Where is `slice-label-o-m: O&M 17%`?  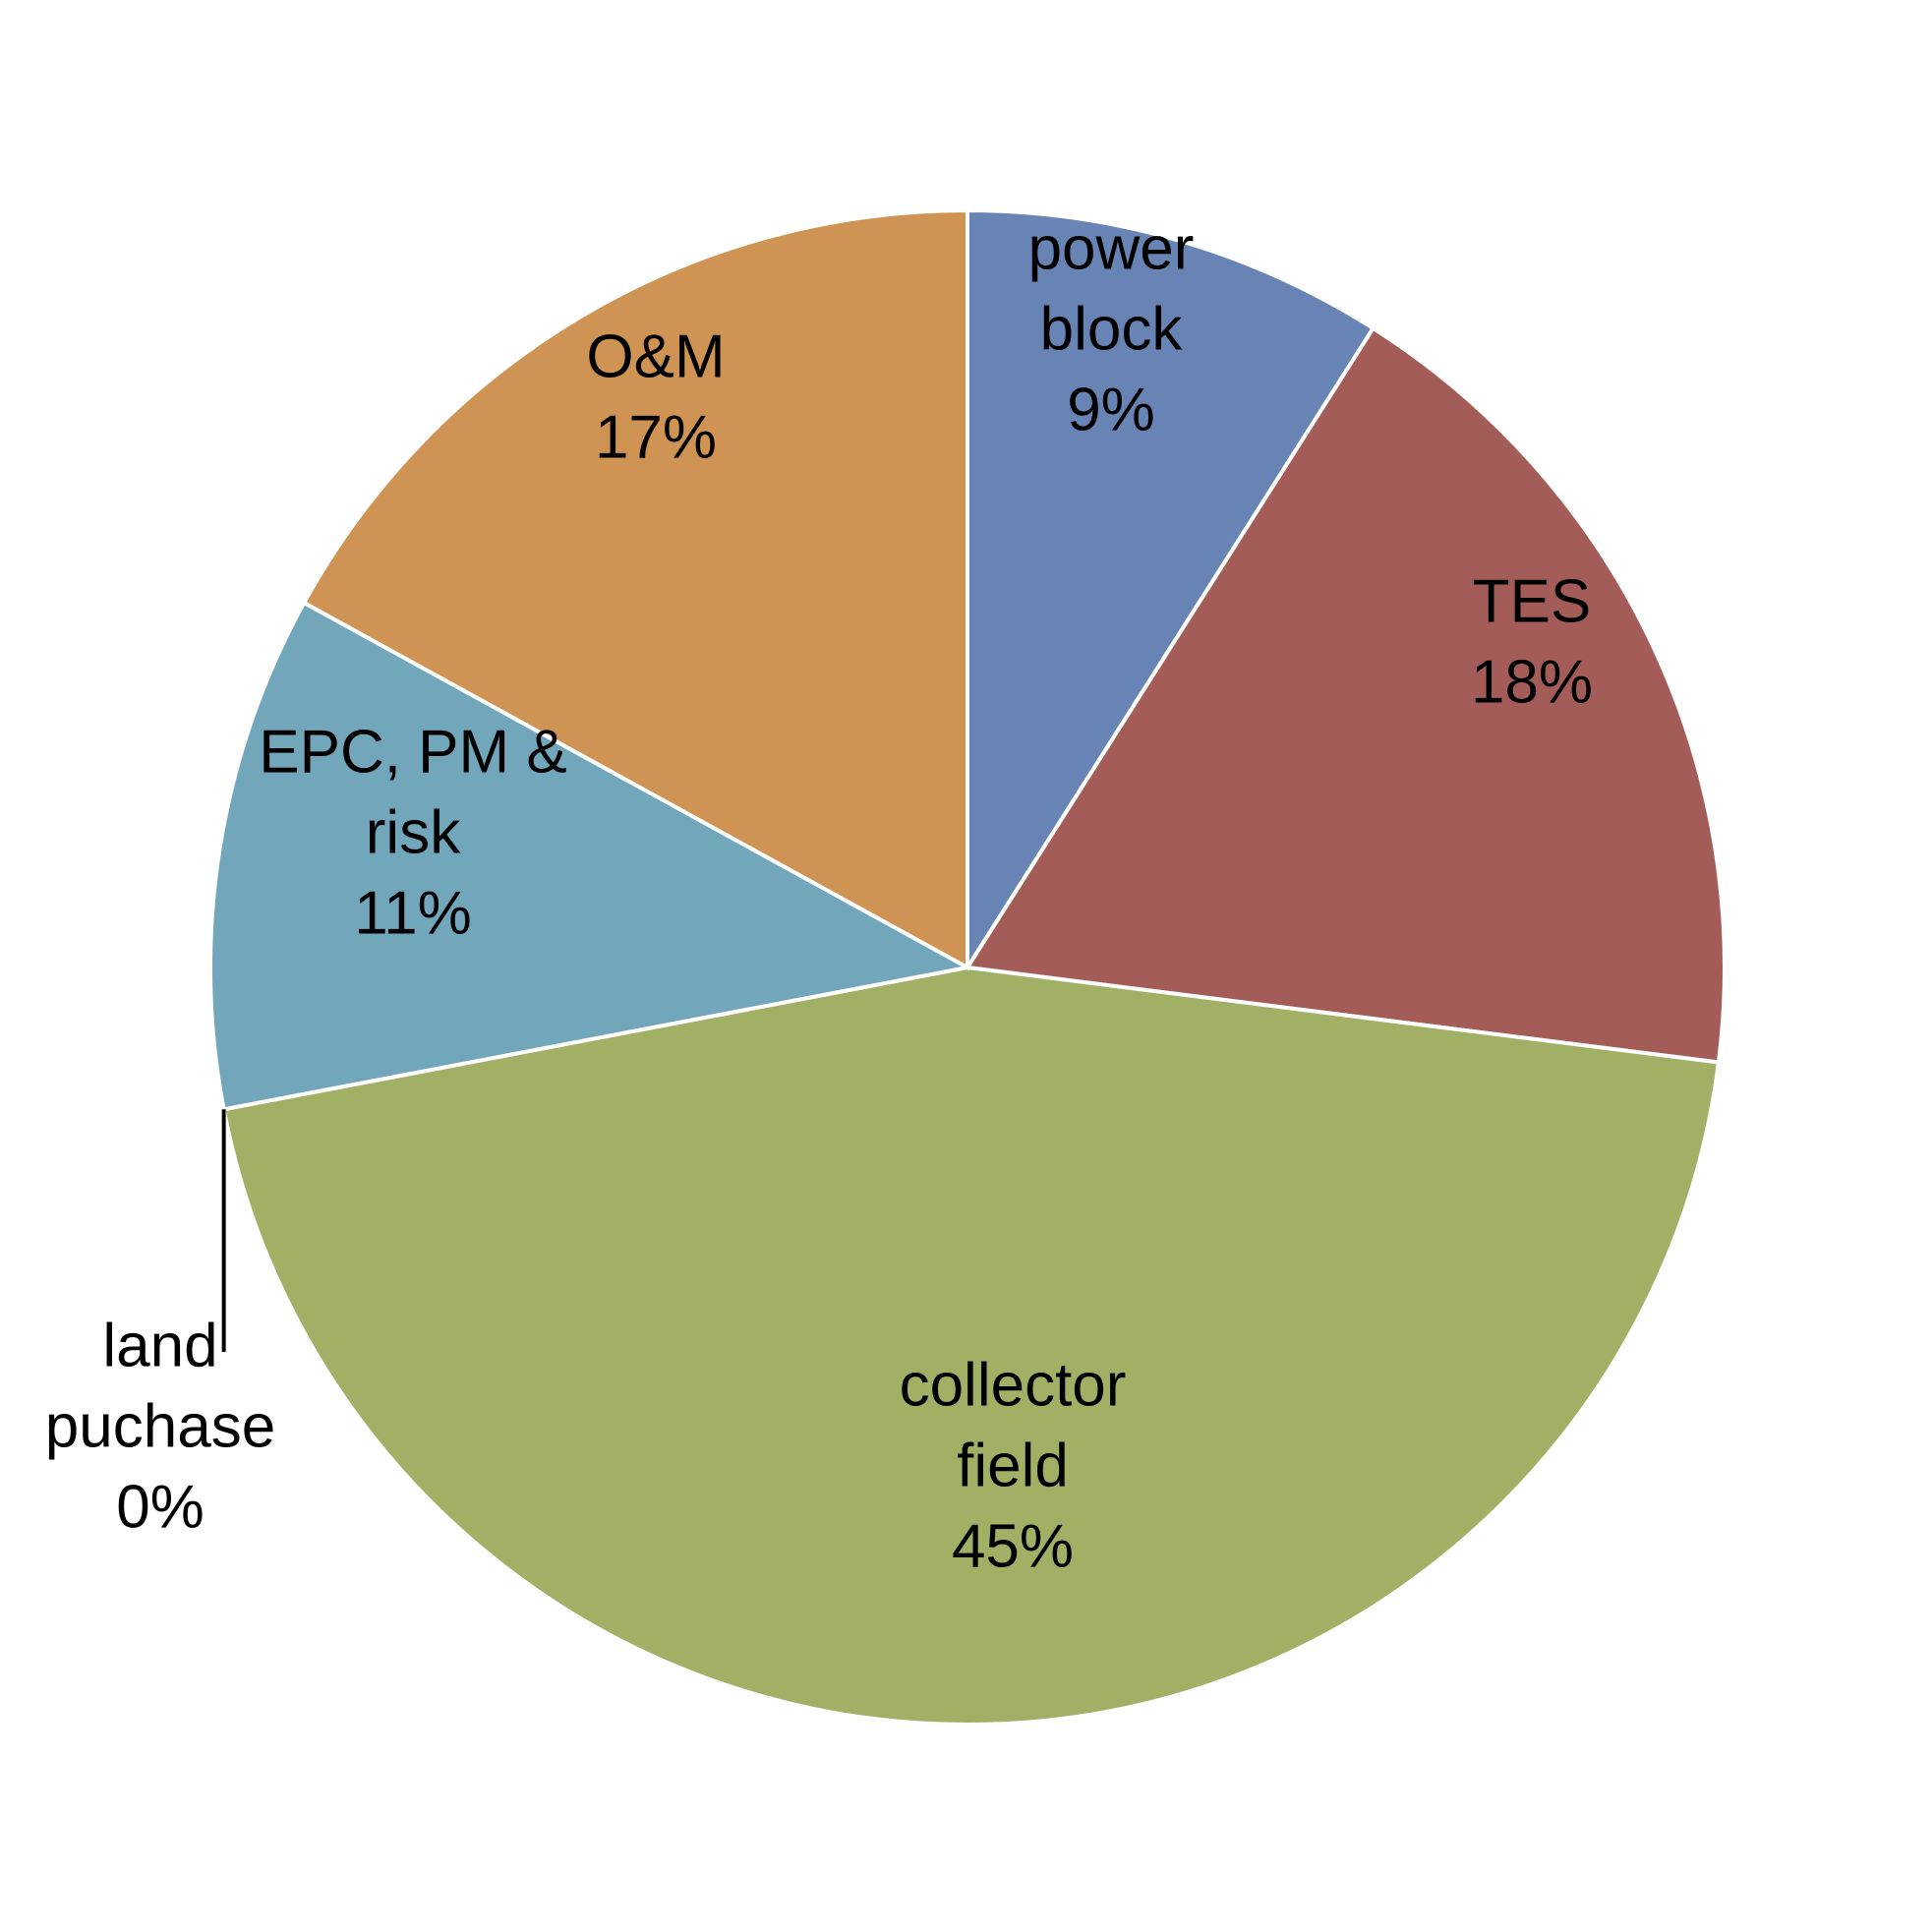
slice-label-o-m: O&M 17% is located at coordinates (655, 396).